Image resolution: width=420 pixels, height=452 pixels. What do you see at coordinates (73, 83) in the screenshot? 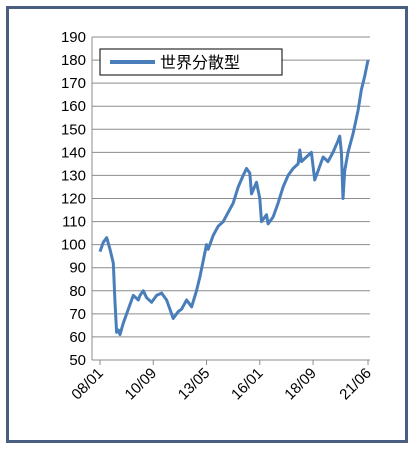
I see `y-tick-label: 170` at bounding box center [73, 83].